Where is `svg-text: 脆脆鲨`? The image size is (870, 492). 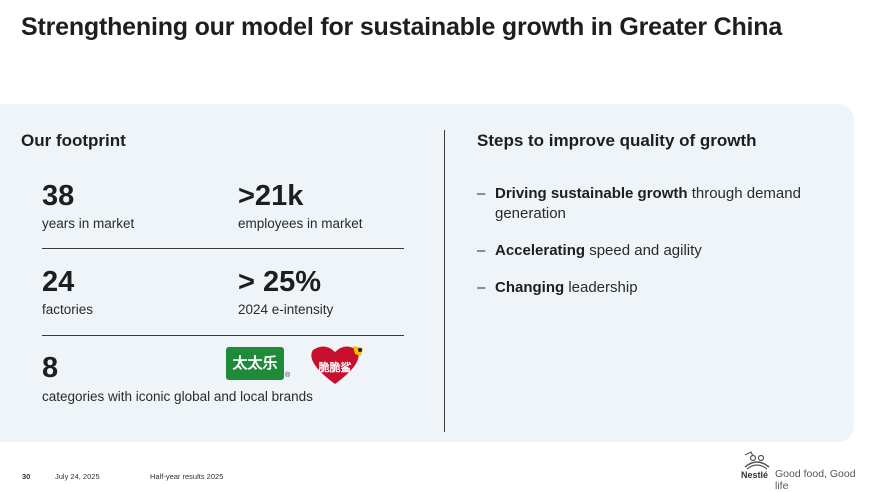 svg-text: 脆脆鲨 is located at coordinates (335, 367).